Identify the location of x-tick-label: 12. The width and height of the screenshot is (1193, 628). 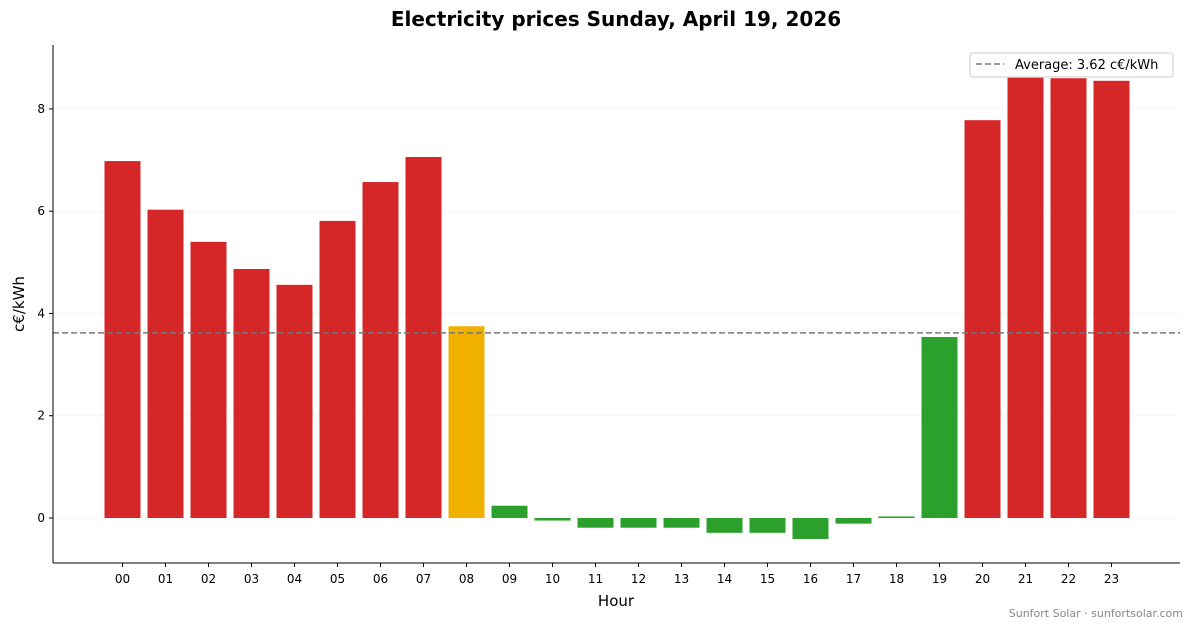
(638, 579).